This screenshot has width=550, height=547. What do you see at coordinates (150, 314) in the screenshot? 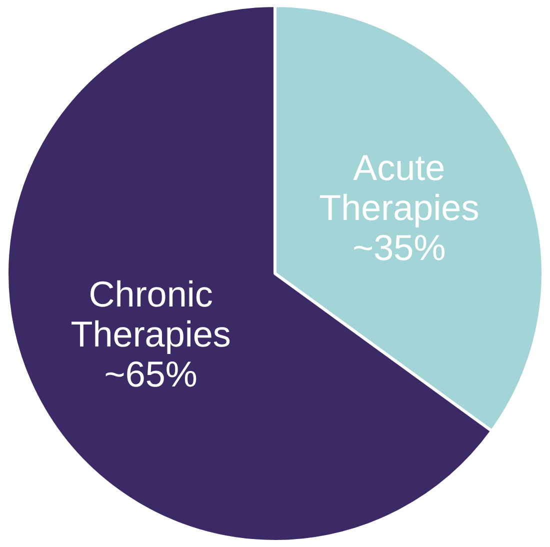
I see `slice-label: Chronic Therapies` at bounding box center [150, 314].